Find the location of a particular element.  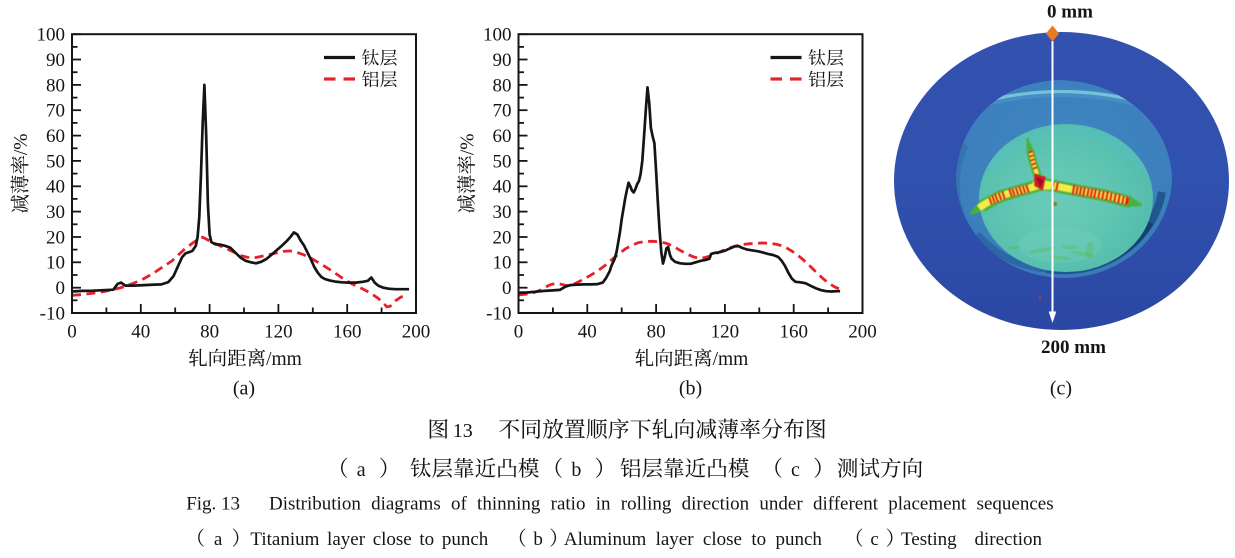

svg-text: 13 is located at coordinates (463, 431).